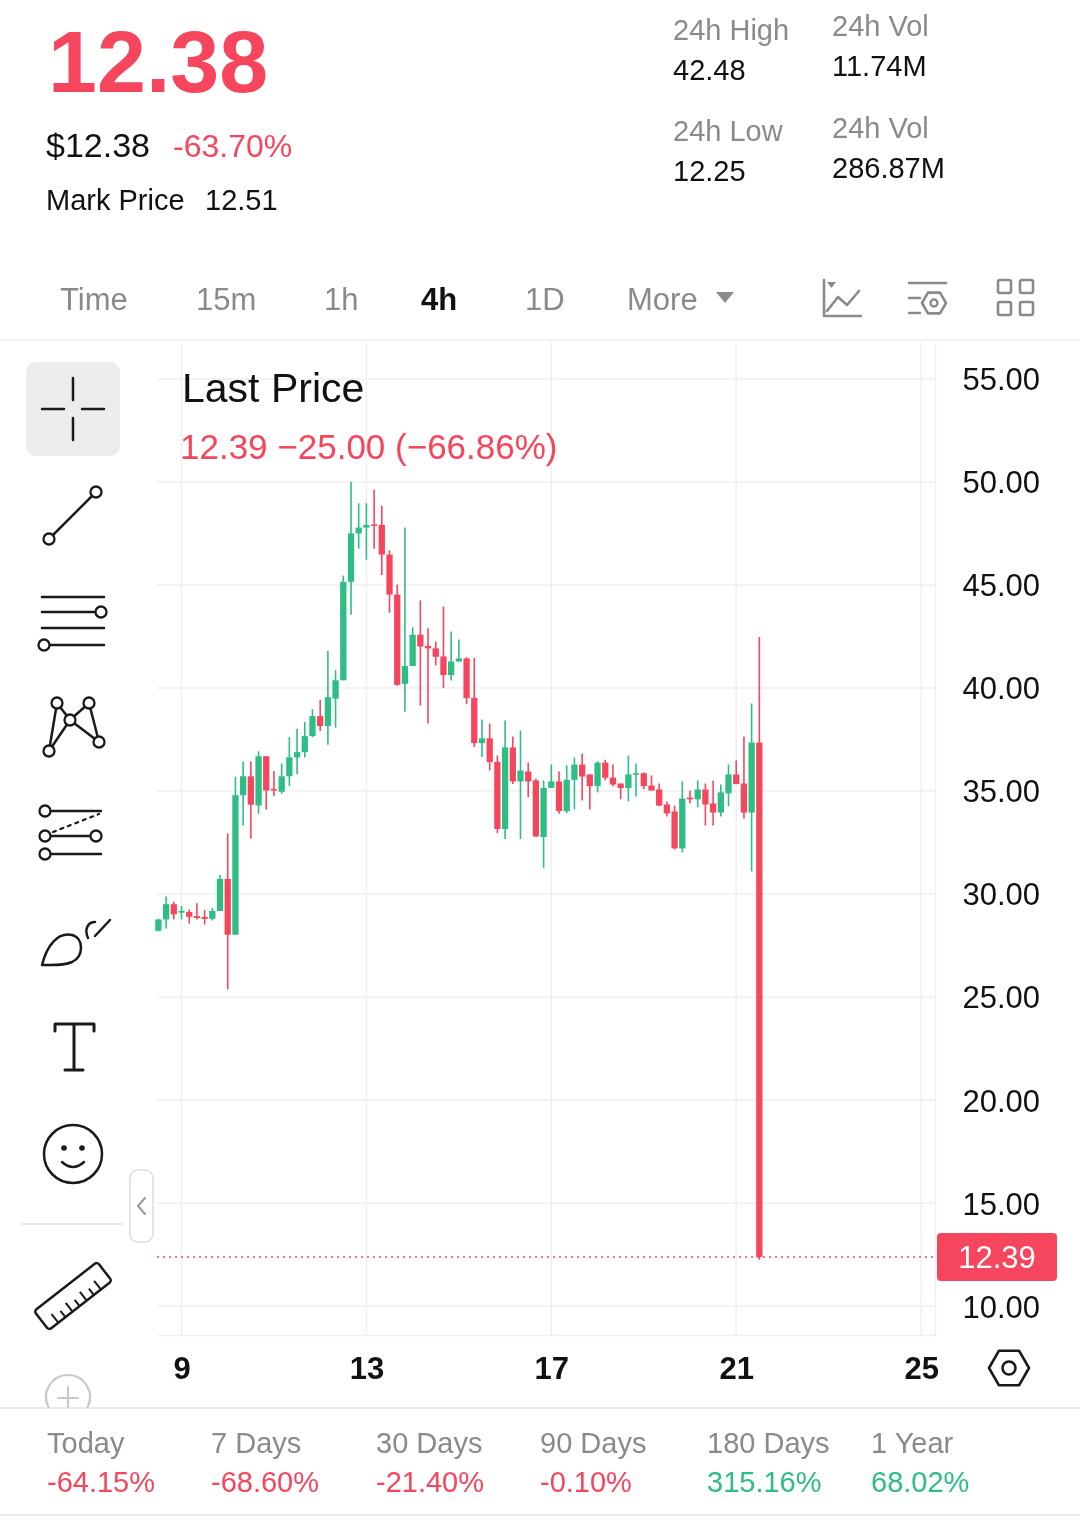  I want to click on text: $12.38, so click(98, 145).